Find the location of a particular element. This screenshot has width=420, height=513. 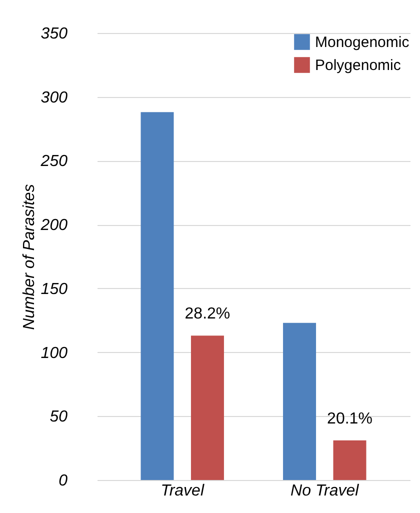

y-tick-label: 50 is located at coordinates (59, 417).